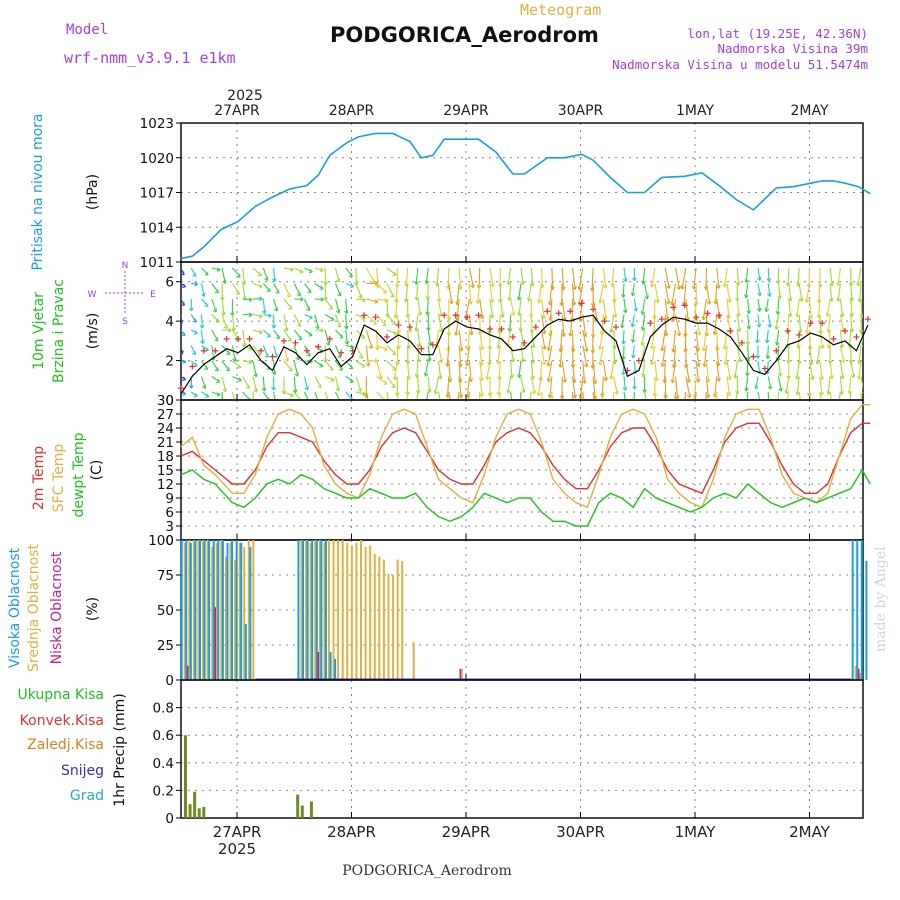 The height and width of the screenshot is (900, 900). Describe the element at coordinates (62, 721) in the screenshot. I see `precip-side-label: Konvek.Kisa` at that location.